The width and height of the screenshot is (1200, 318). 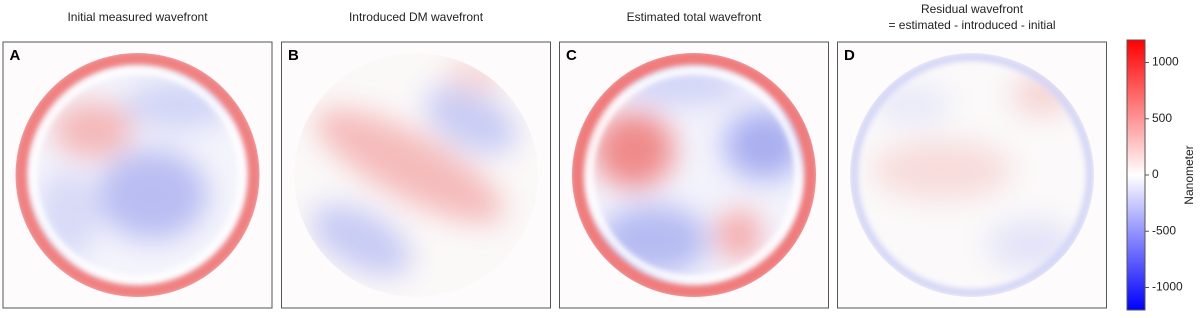 What do you see at coordinates (1167, 287) in the screenshot?
I see `tick-label: -1000` at bounding box center [1167, 287].